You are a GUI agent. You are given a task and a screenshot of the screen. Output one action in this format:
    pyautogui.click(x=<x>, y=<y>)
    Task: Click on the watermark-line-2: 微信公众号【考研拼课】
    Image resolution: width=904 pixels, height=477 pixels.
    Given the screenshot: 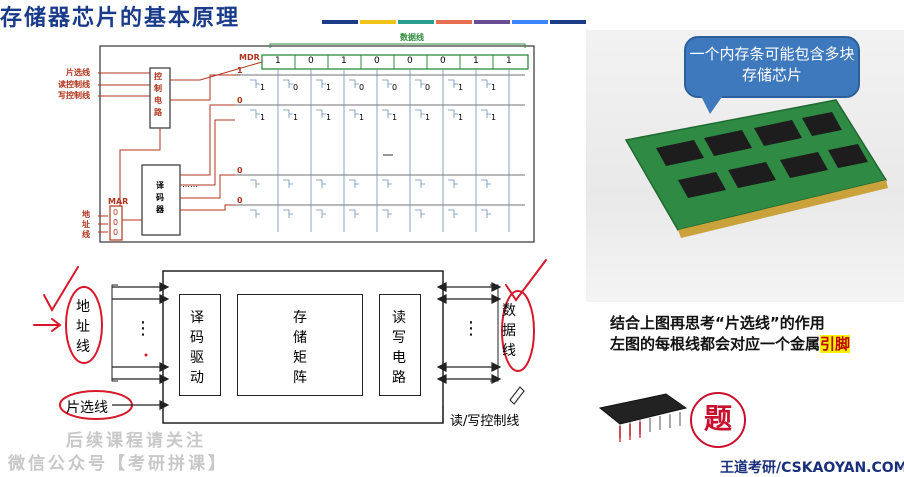 What is the action you would take?
    pyautogui.click(x=118, y=464)
    